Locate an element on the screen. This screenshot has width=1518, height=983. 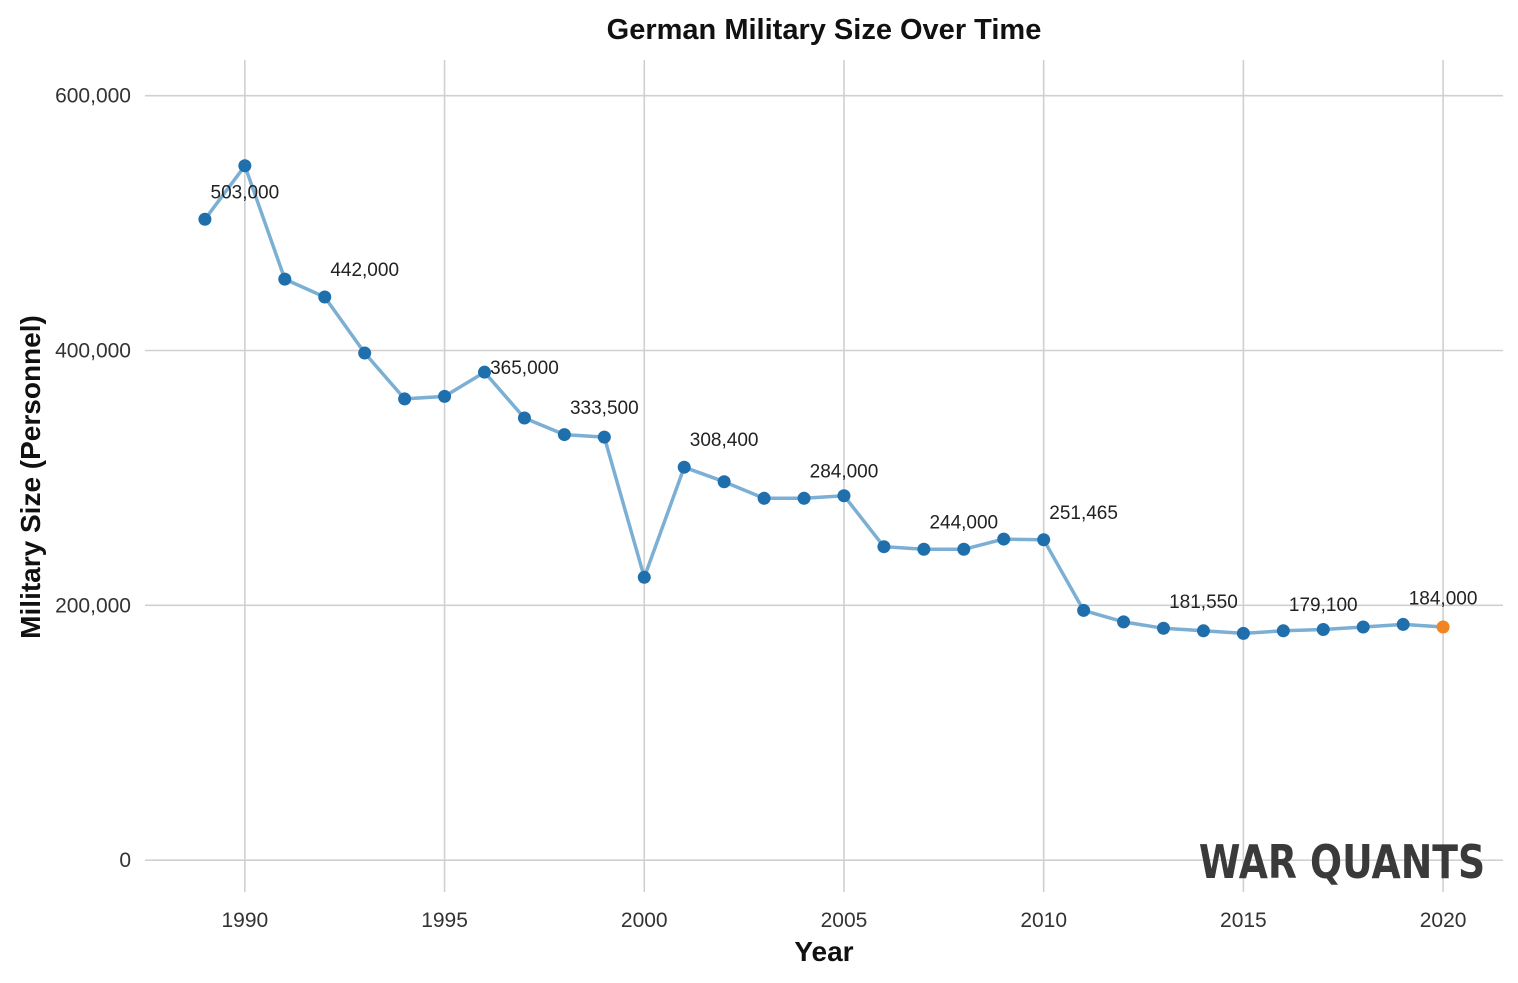
data-label-2014: 181,550 is located at coordinates (1203, 602).